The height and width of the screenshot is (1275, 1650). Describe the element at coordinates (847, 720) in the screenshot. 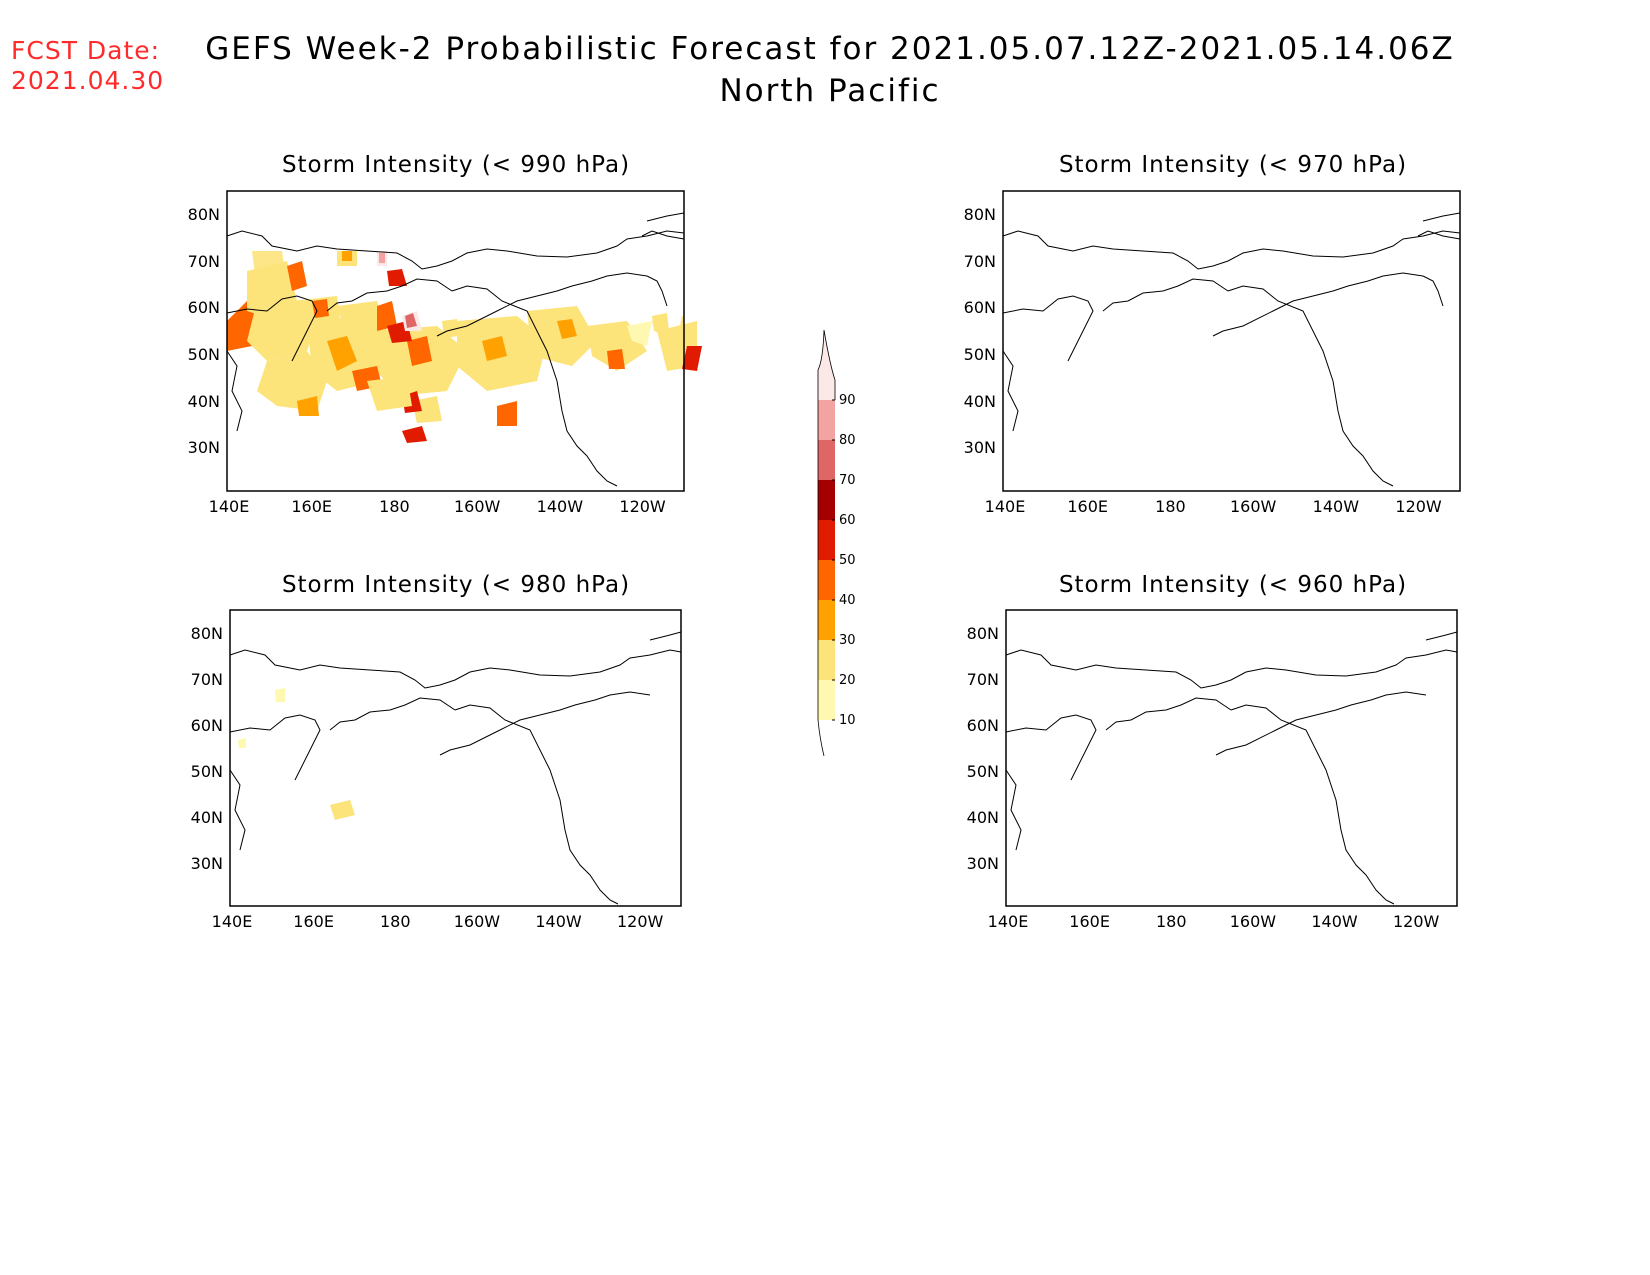

I see `colorbar-label: 10` at that location.